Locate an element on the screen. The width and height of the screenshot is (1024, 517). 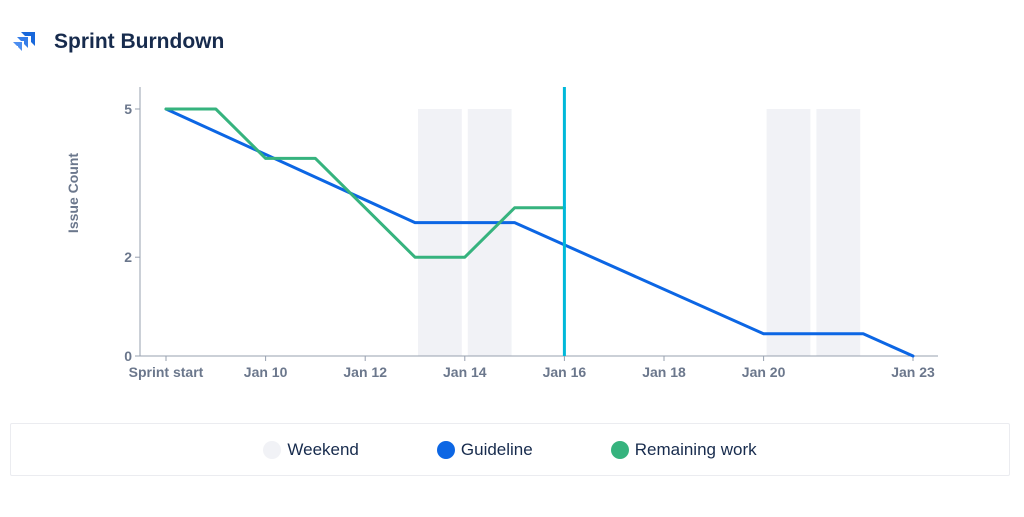
series-line-remaining-work is located at coordinates (365, 183).